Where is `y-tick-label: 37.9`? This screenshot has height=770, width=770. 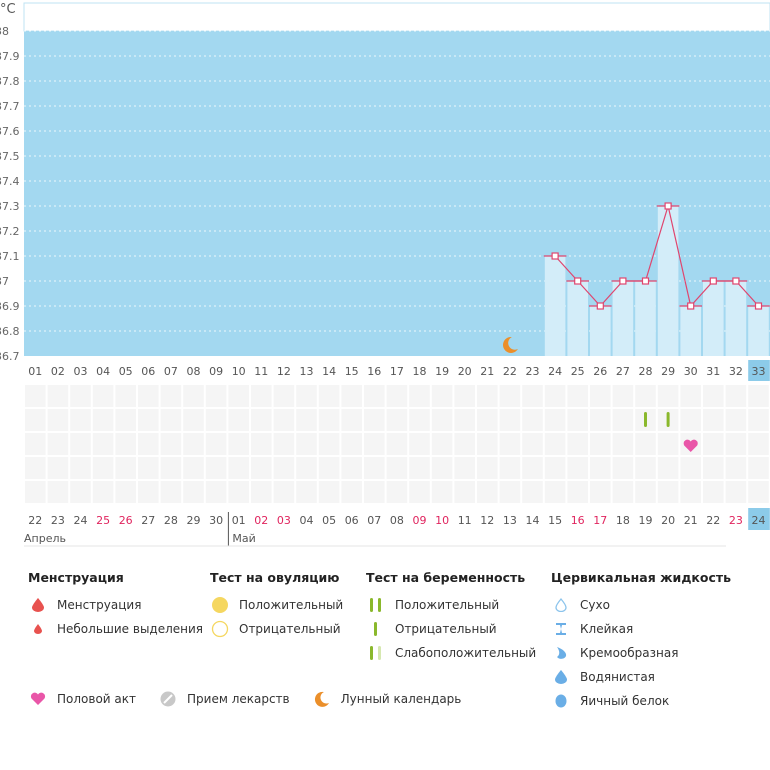 y-tick-label: 37.9 is located at coordinates (10, 56).